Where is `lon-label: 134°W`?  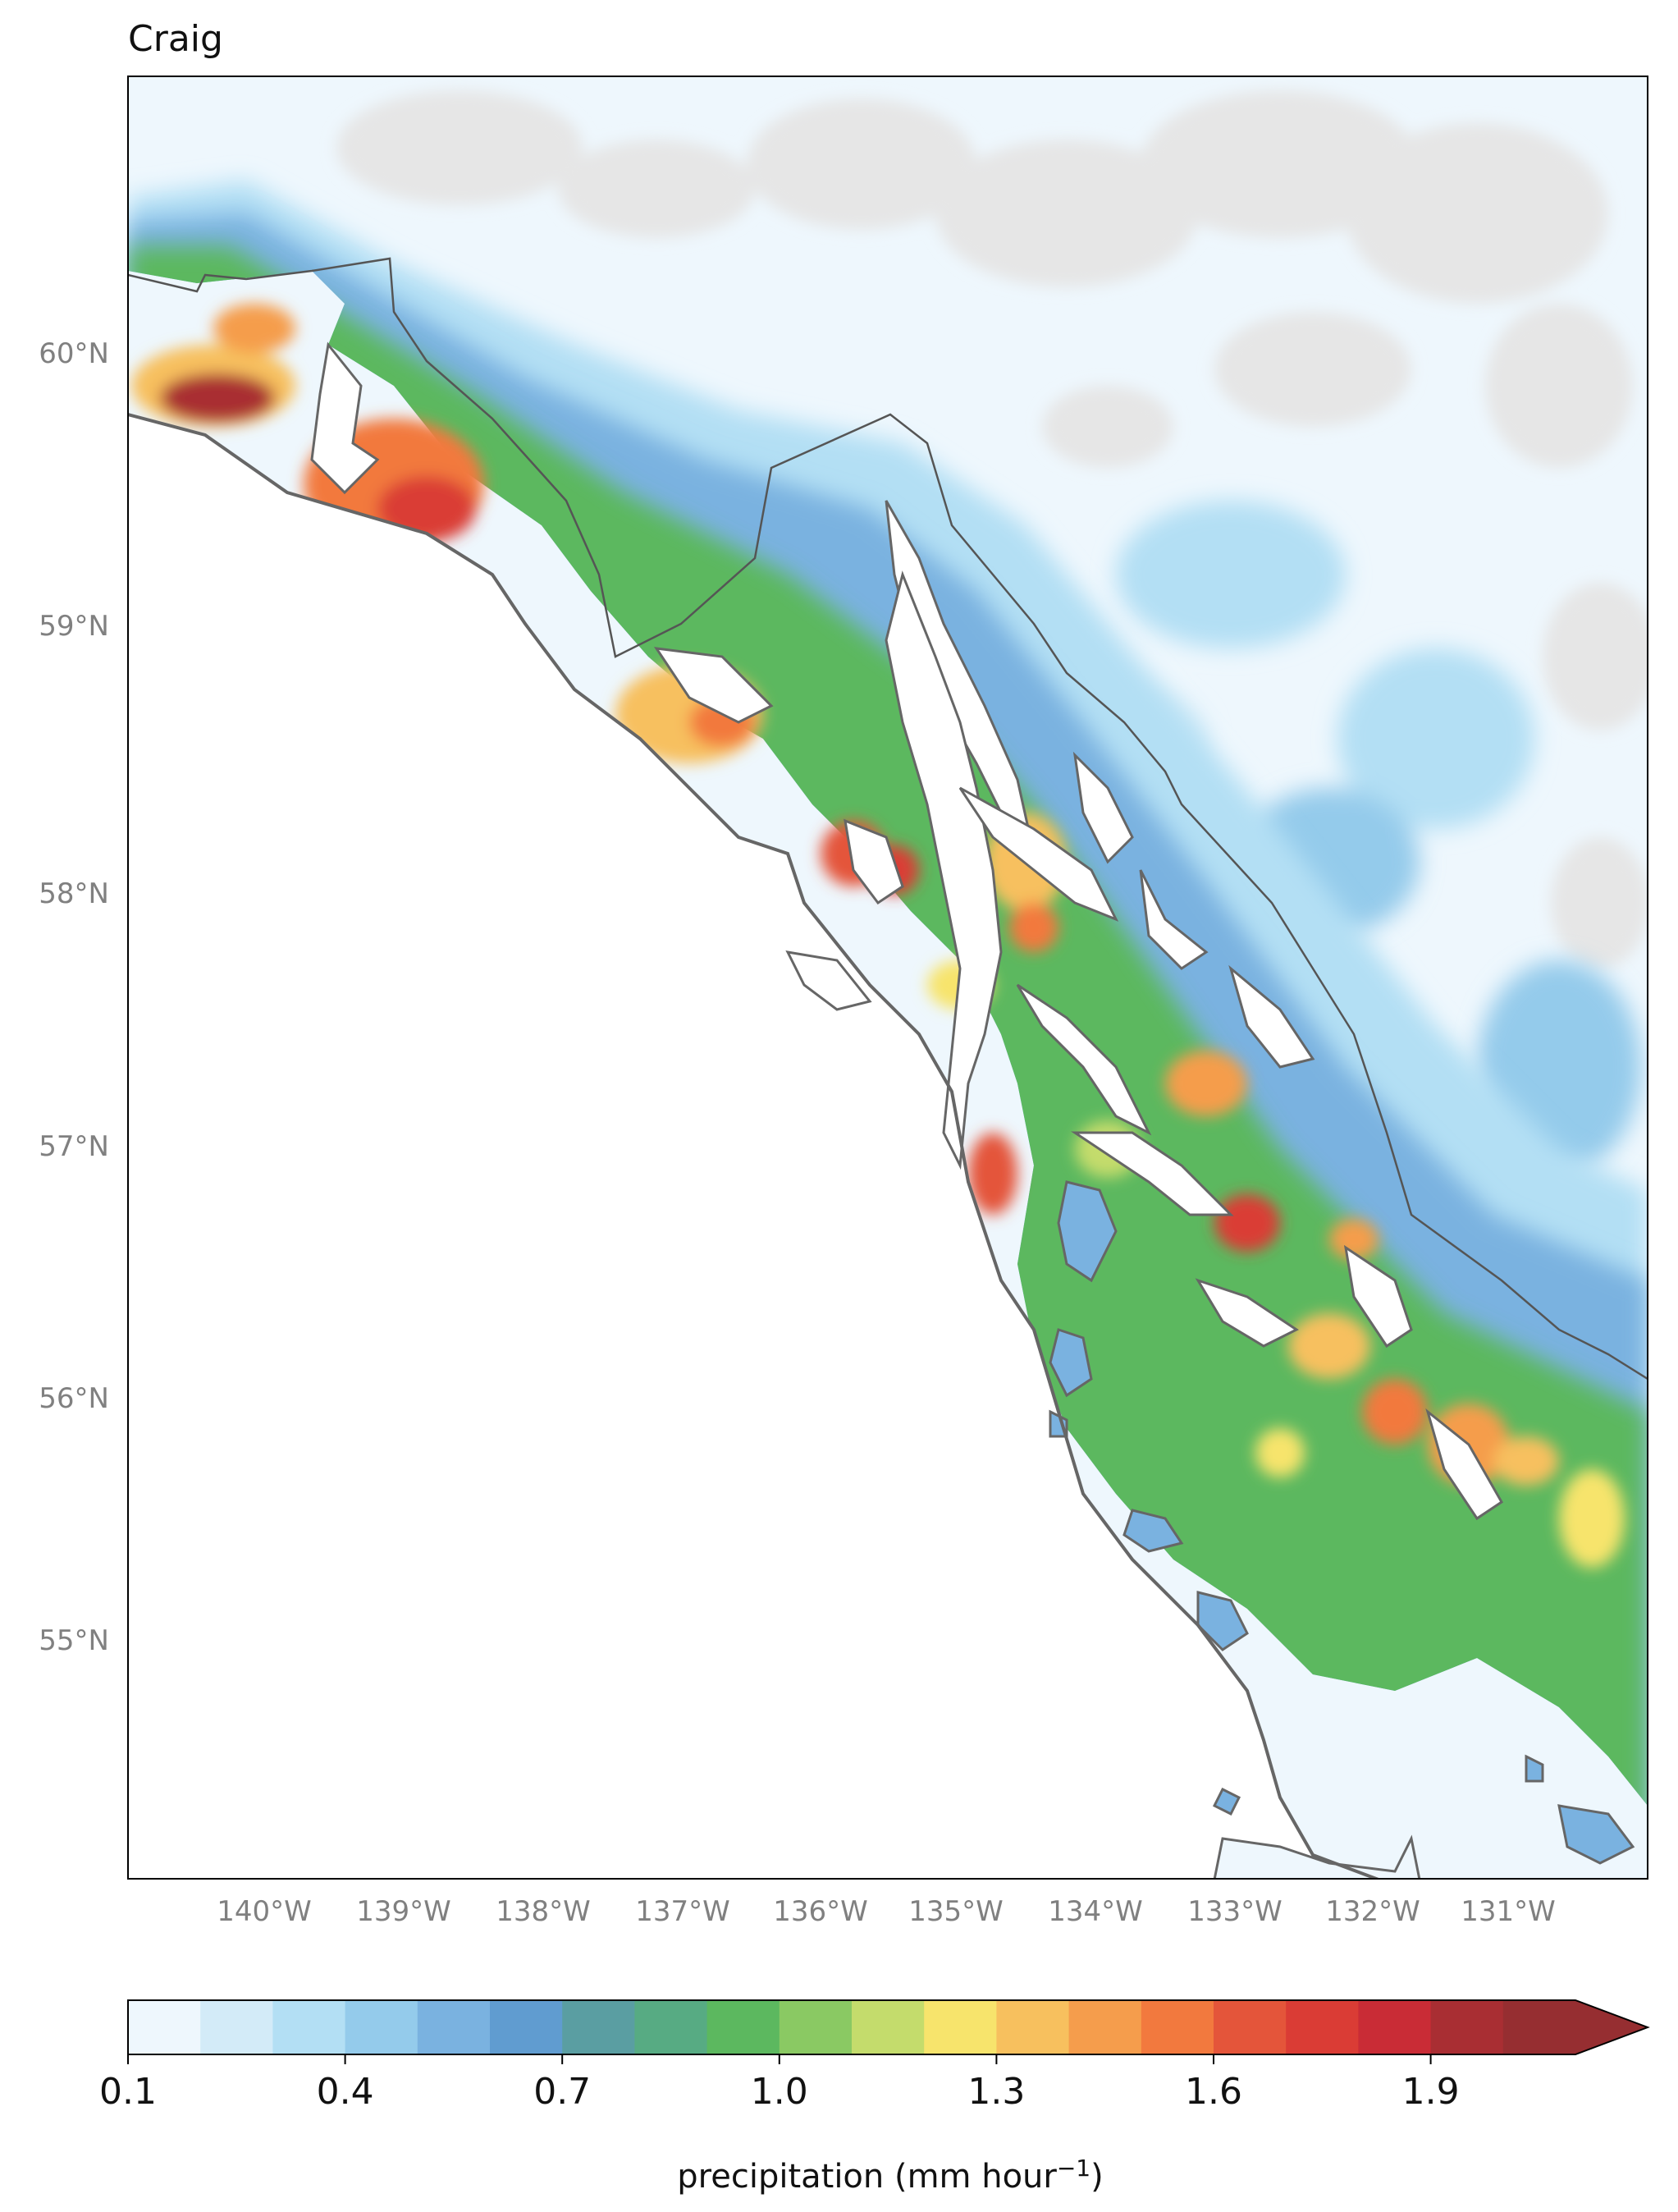 lon-label: 134°W is located at coordinates (1095, 1911).